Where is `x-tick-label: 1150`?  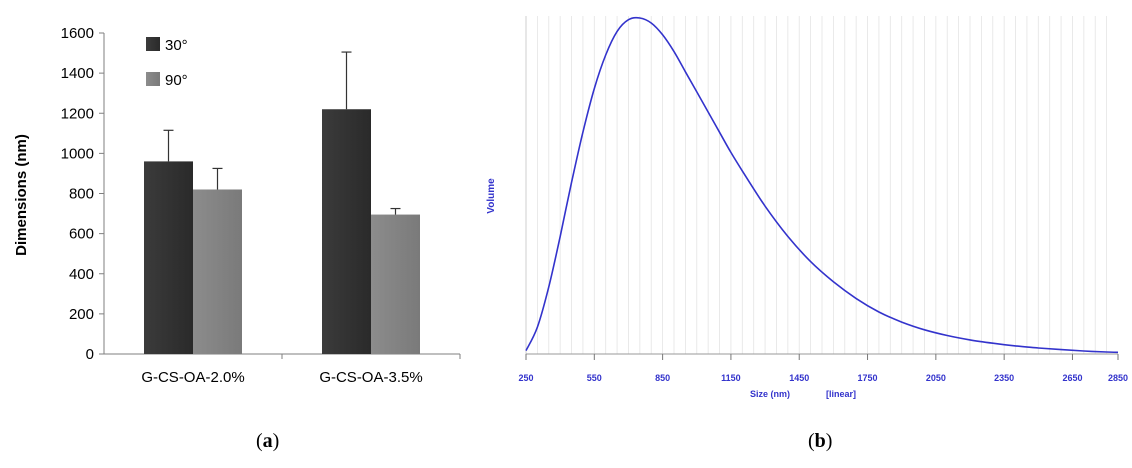 x-tick-label: 1150 is located at coordinates (731, 378).